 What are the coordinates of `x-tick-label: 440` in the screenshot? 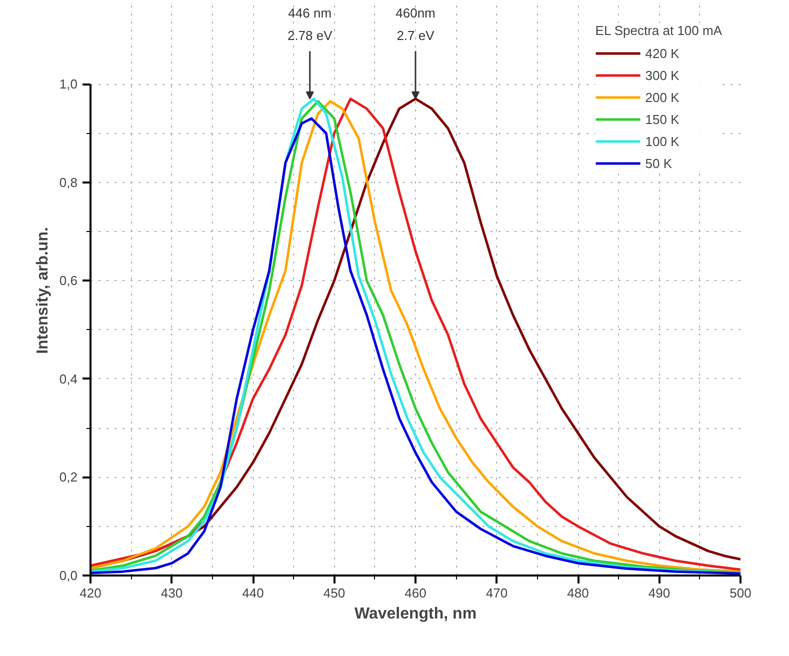 It's located at (253, 593).